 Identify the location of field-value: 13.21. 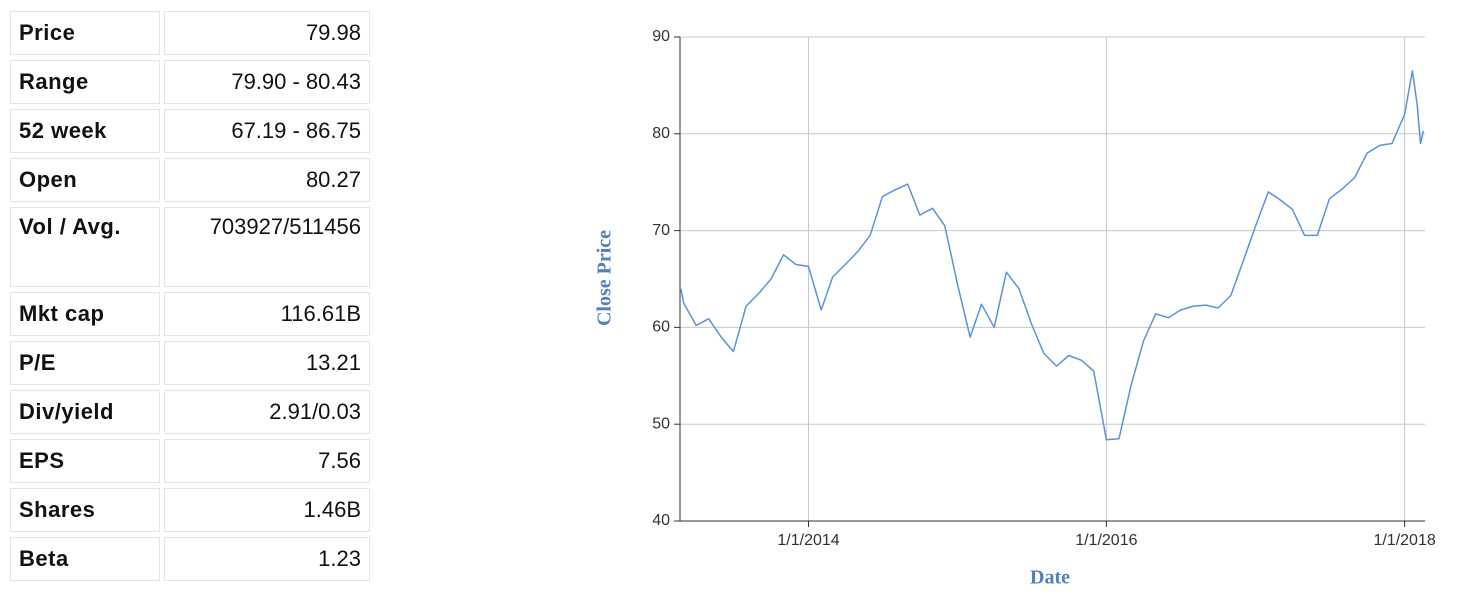
(267, 363).